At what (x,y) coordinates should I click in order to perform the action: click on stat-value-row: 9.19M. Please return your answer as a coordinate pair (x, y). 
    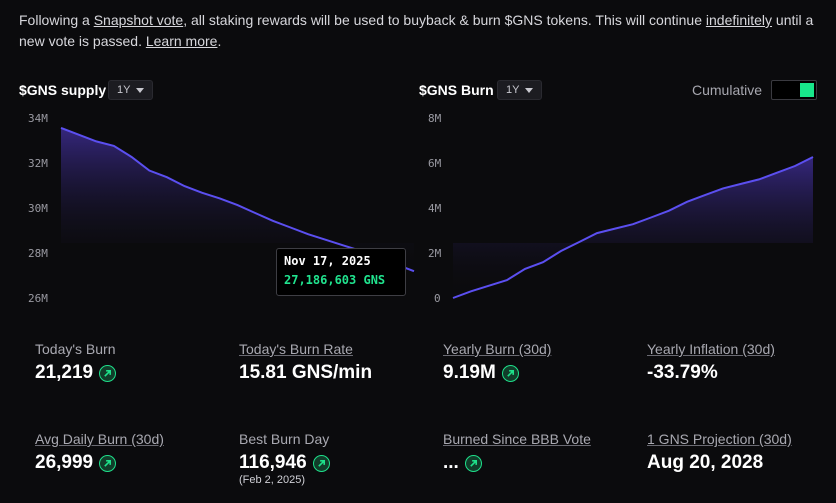
    Looking at the image, I should click on (497, 373).